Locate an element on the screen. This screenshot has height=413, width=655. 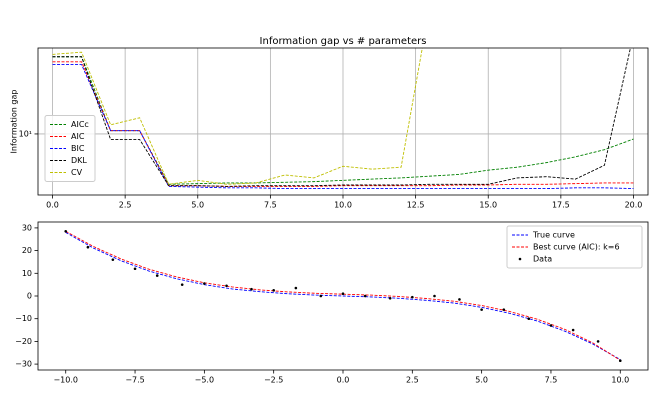
x-tick-label: −5.0 is located at coordinates (204, 380).